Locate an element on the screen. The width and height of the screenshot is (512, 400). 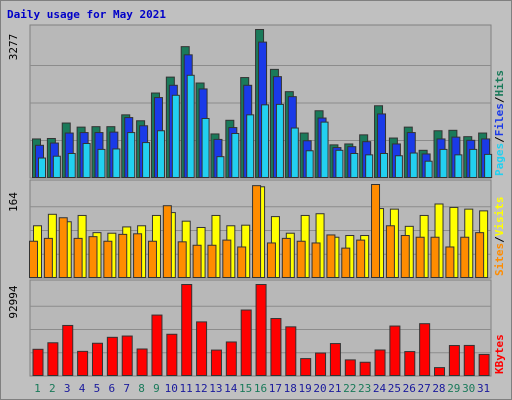
x-tick-label: 25 is located at coordinates (394, 388).